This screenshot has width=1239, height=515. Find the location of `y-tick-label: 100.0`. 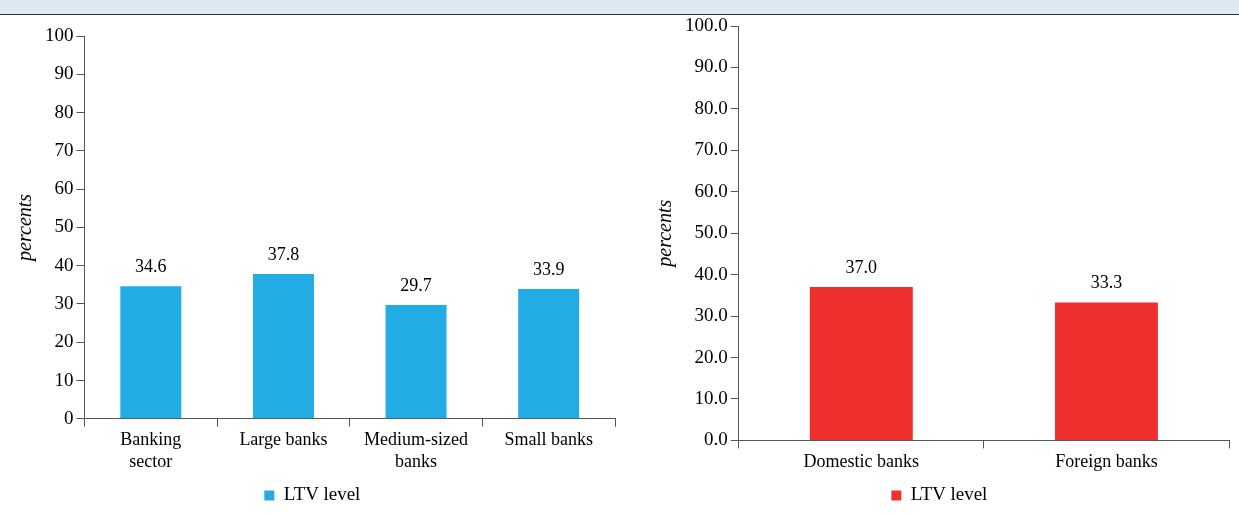

y-tick-label: 100.0 is located at coordinates (706, 24).